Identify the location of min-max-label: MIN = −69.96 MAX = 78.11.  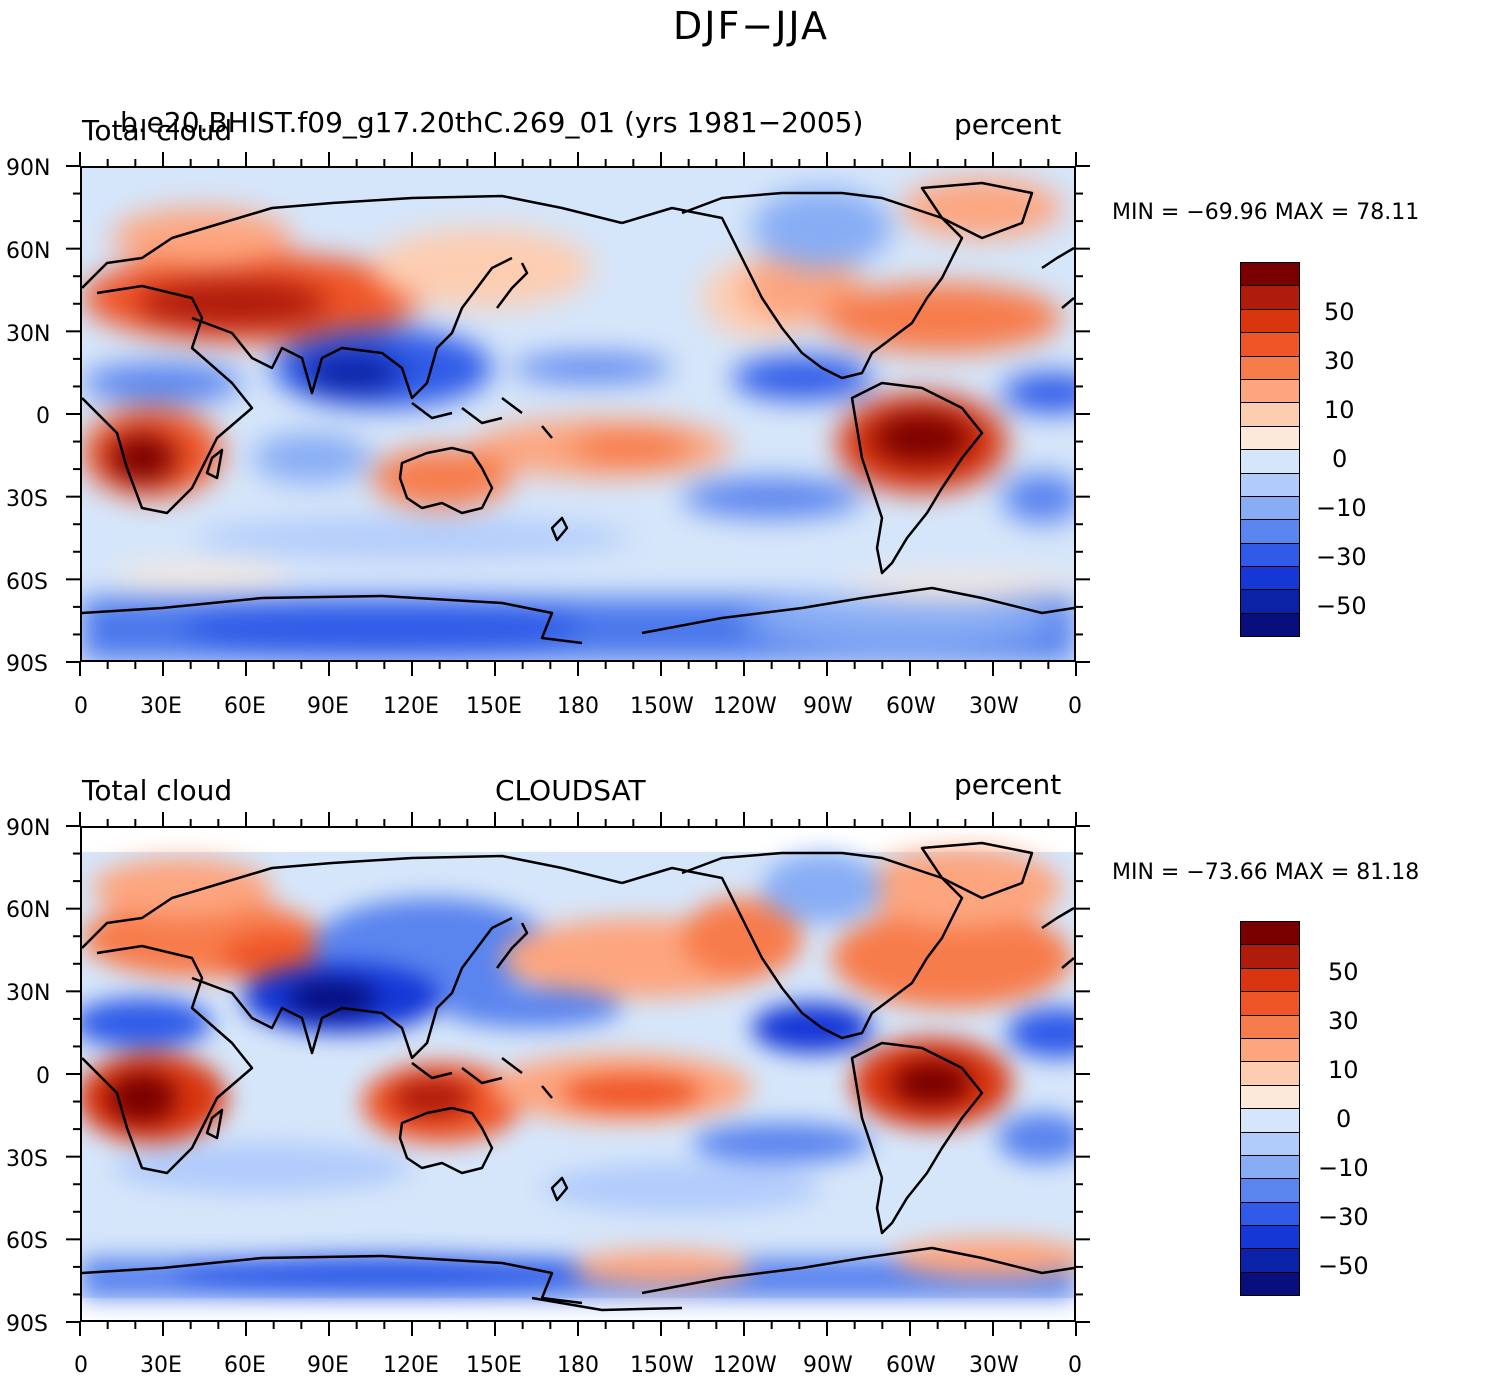
(1266, 212).